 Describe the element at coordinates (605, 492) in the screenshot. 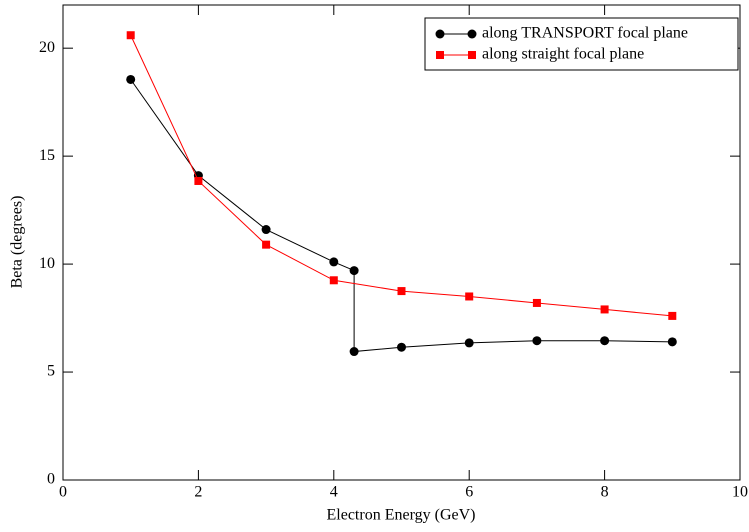

I see `x-tick-label: 8` at that location.